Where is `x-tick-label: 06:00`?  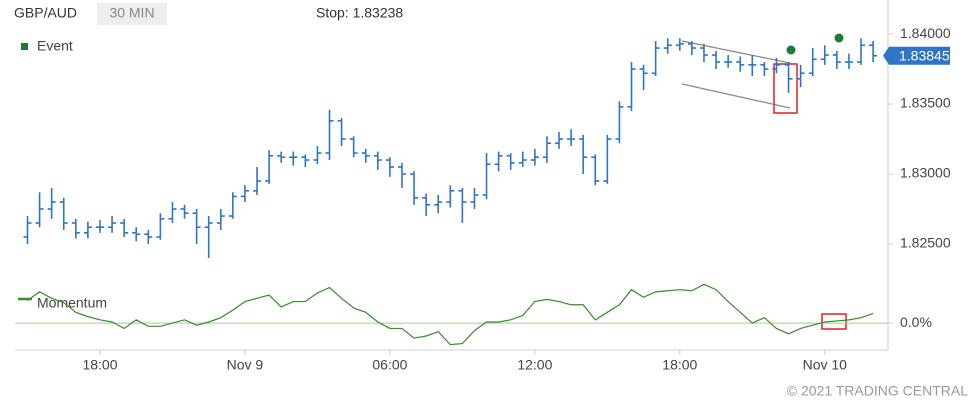
x-tick-label: 06:00 is located at coordinates (389, 365).